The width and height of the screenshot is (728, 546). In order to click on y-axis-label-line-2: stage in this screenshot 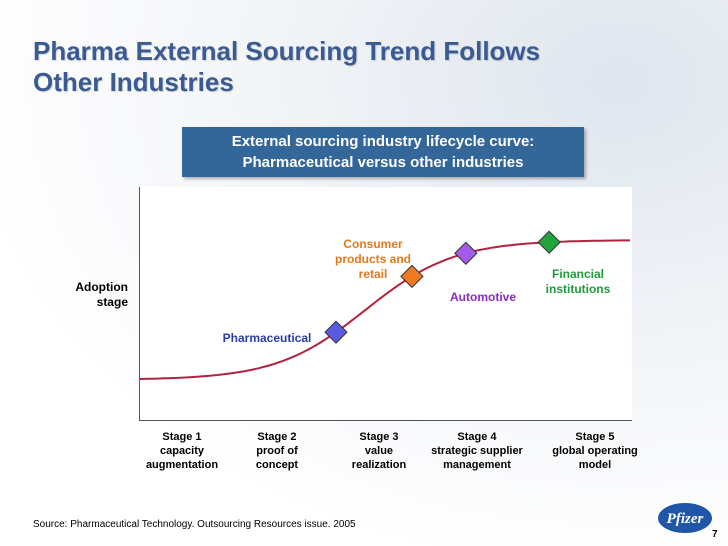, I will do `click(112, 302)`.